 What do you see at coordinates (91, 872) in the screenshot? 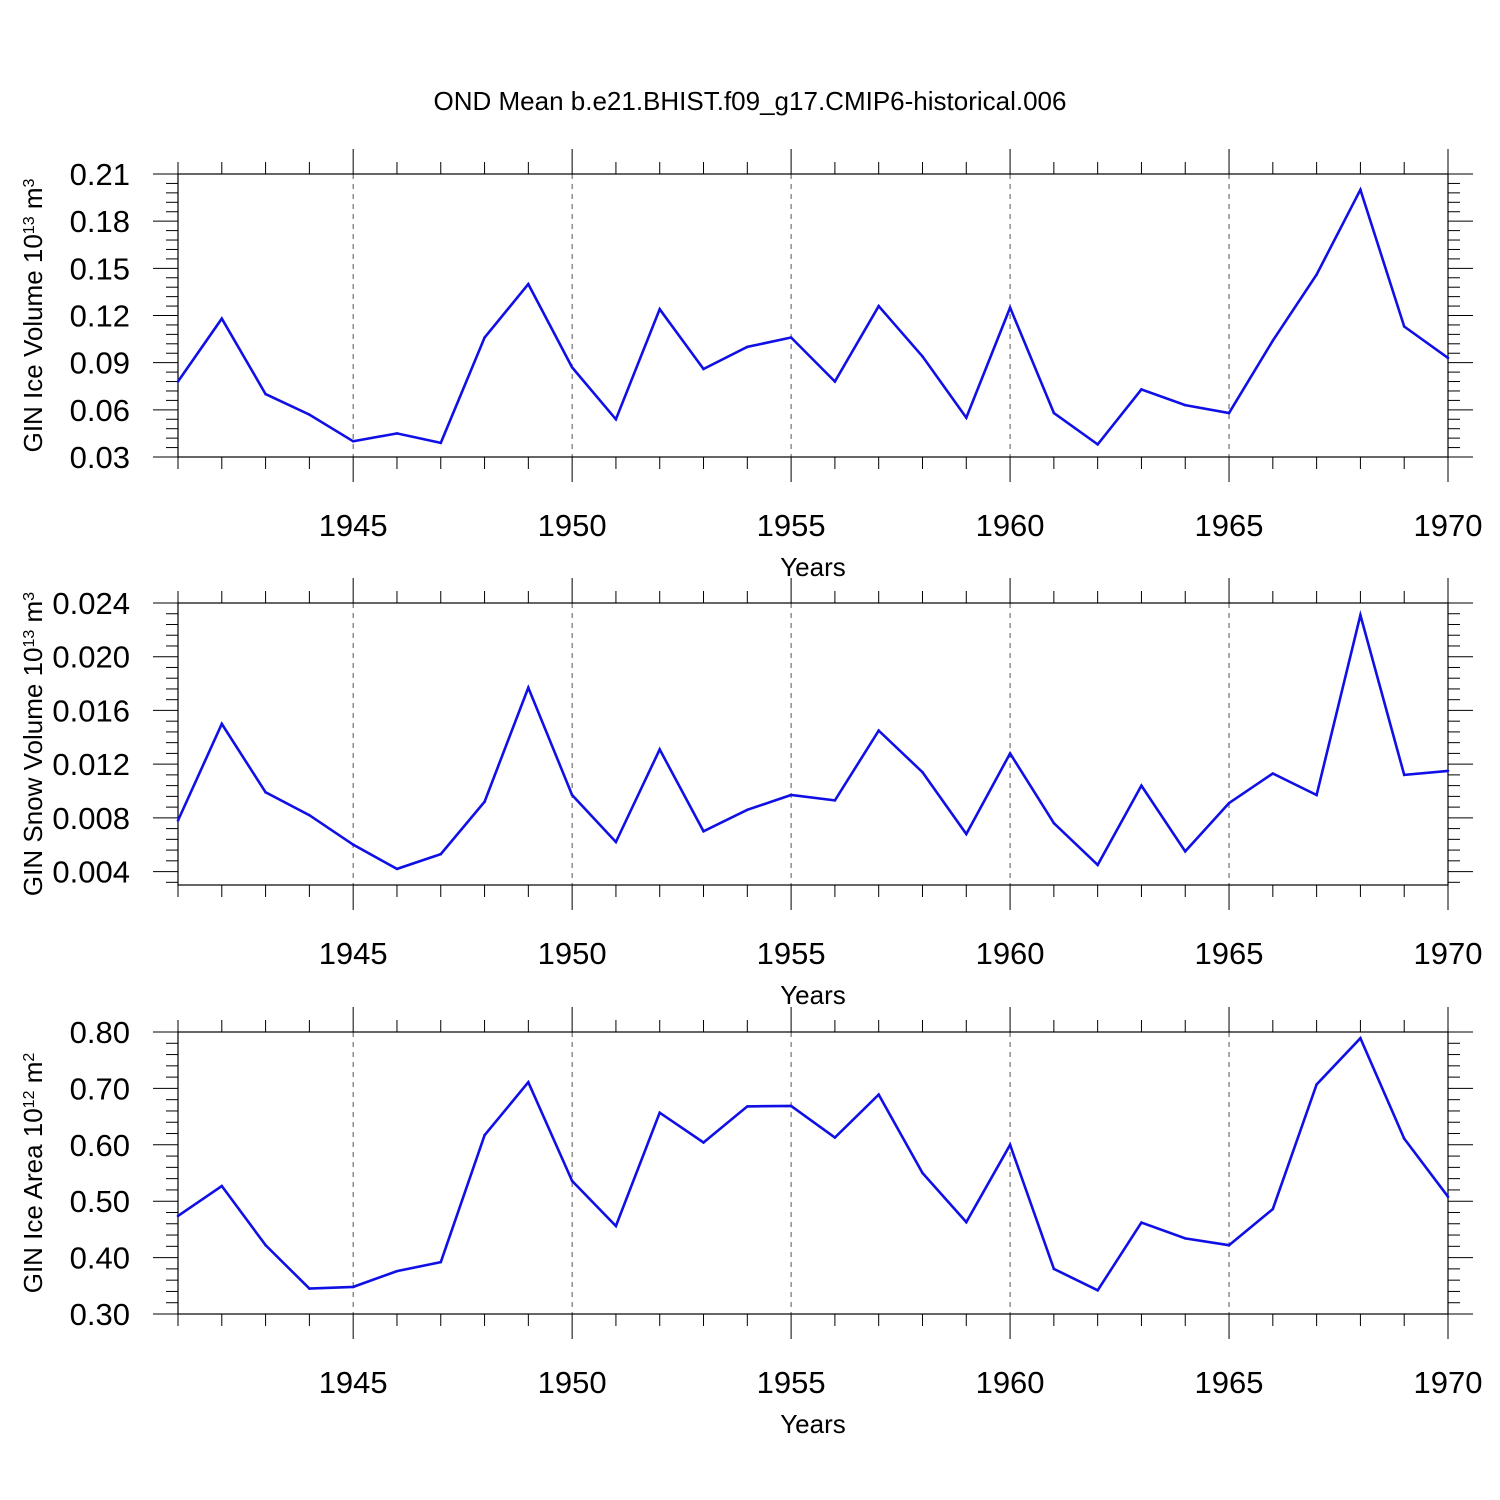
I see `y-tick-label: 0.004` at bounding box center [91, 872].